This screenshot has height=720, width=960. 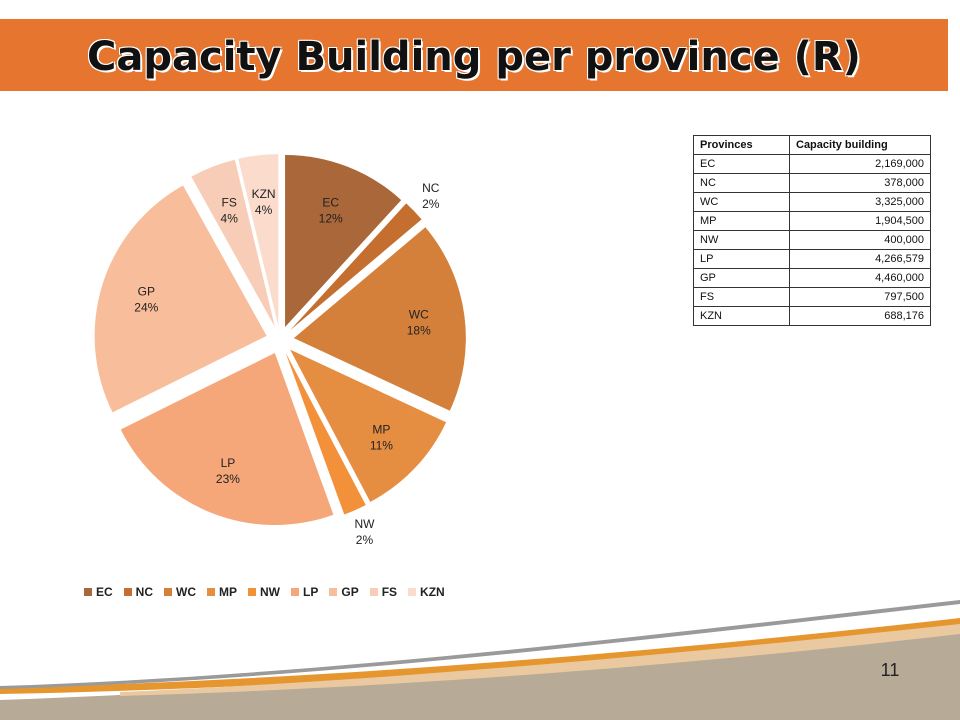 What do you see at coordinates (180, 299) in the screenshot?
I see `pie-slice-gp` at bounding box center [180, 299].